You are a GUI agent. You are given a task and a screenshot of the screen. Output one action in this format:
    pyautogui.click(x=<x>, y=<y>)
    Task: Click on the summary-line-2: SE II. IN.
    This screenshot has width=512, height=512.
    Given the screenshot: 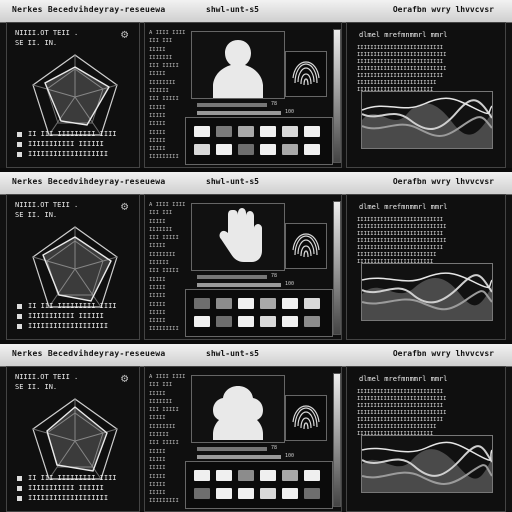 What is the action you would take?
    pyautogui.click(x=36, y=387)
    